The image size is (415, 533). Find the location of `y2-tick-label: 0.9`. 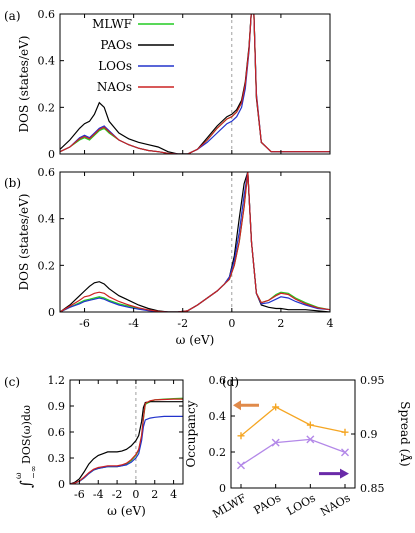

y2-tick-label: 0.9 is located at coordinates (369, 434).